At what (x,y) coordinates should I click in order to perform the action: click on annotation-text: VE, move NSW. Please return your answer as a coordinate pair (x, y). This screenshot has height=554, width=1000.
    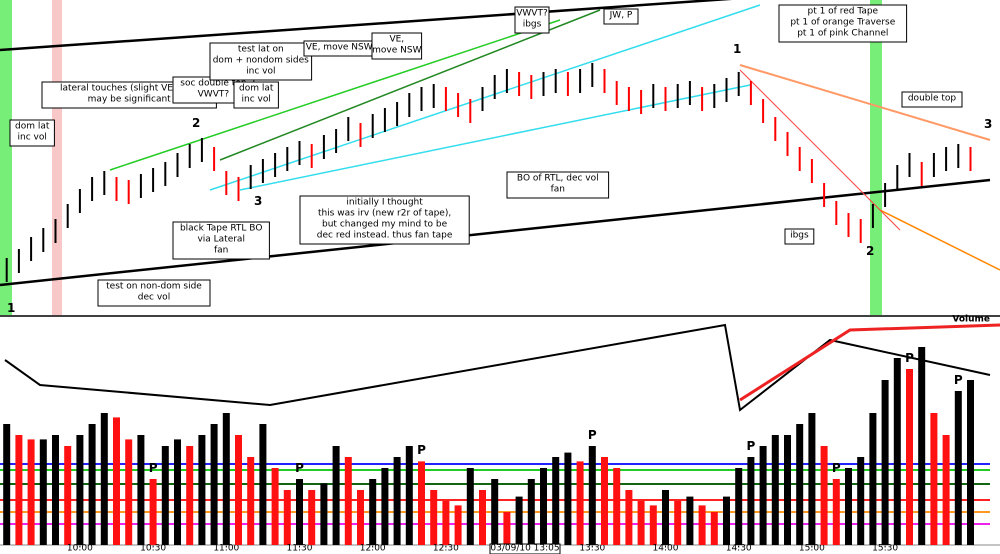
    Looking at the image, I should click on (339, 48).